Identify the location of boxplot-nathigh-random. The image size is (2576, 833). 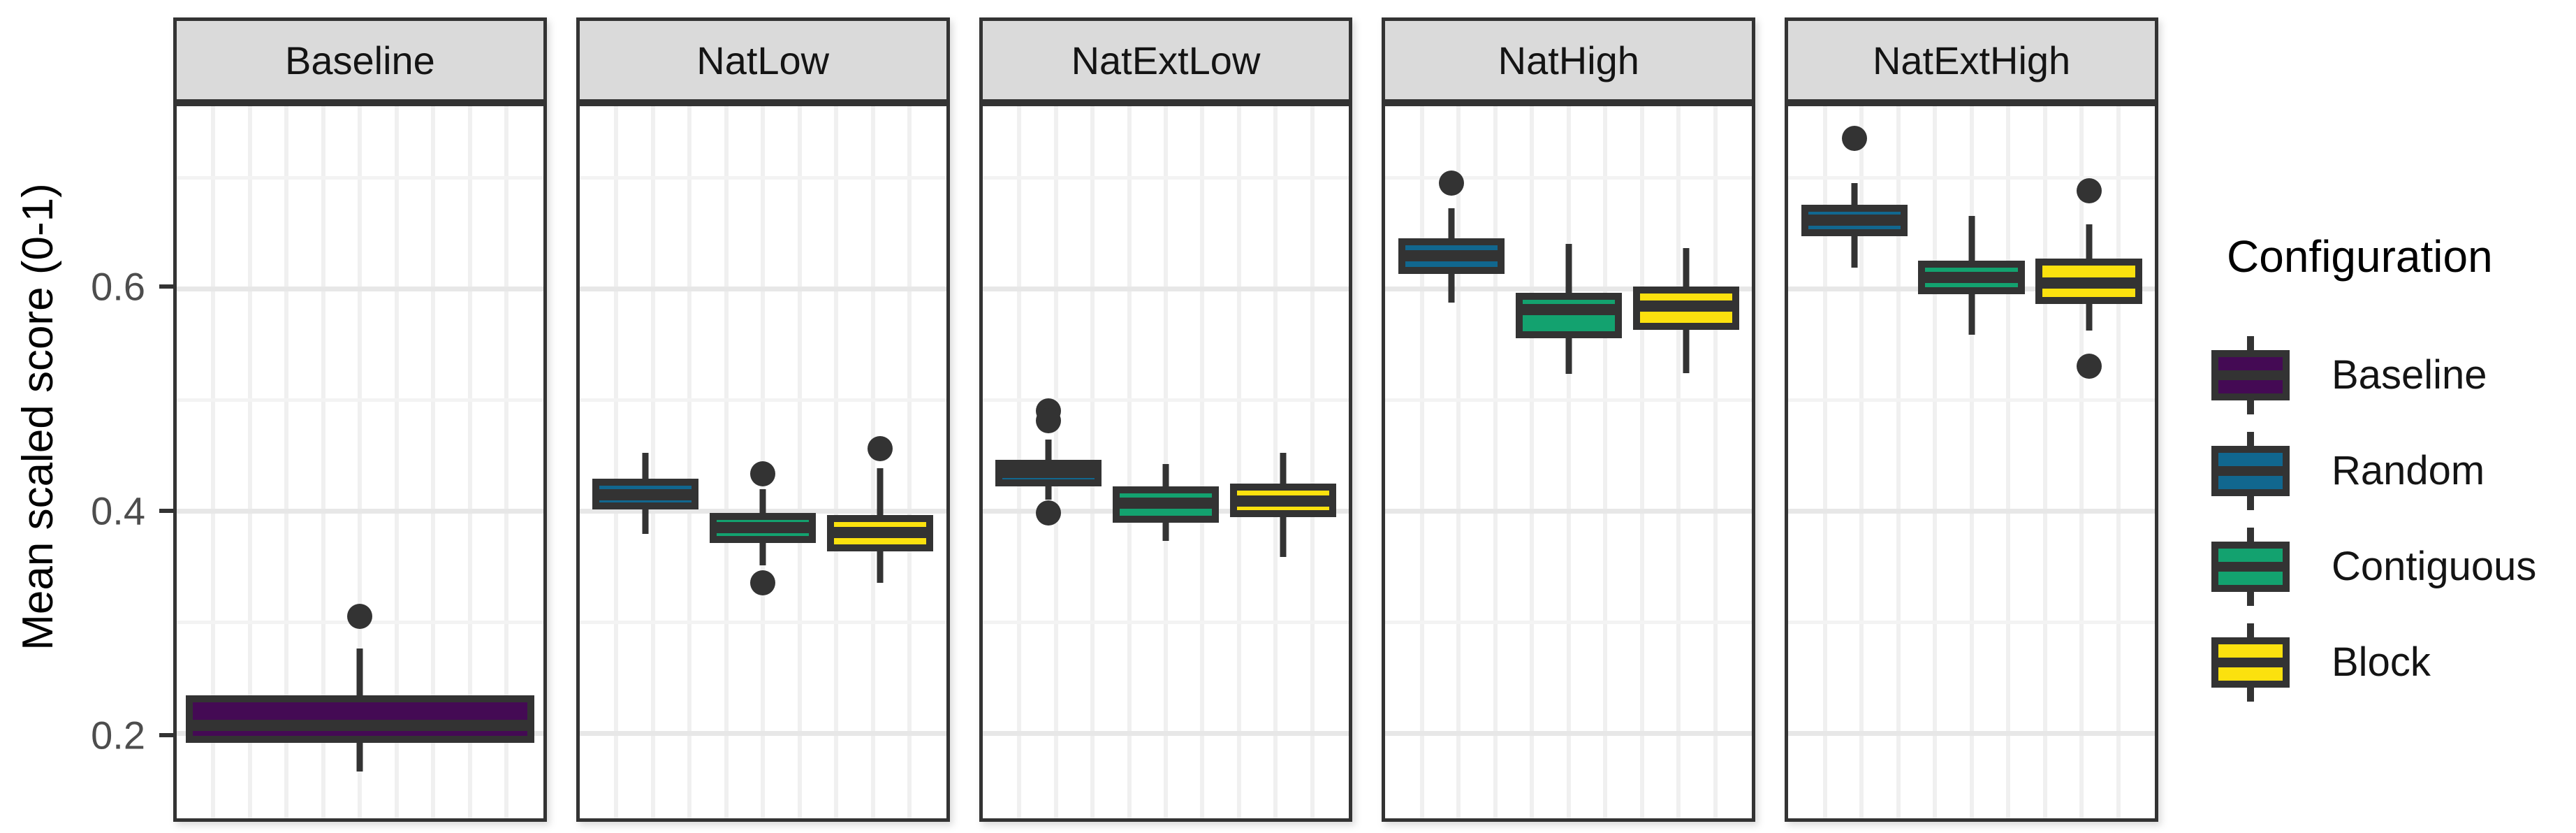
(1451, 257).